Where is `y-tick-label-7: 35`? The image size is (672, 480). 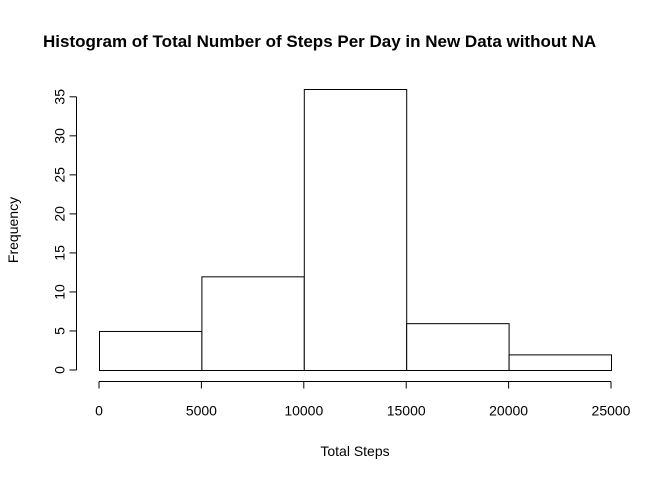 y-tick-label-7: 35 is located at coordinates (60, 97).